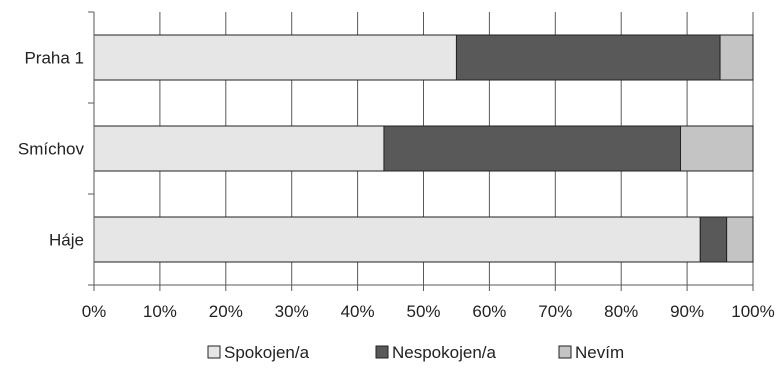 The height and width of the screenshot is (376, 779). I want to click on x-tick-label: 30%, so click(292, 311).